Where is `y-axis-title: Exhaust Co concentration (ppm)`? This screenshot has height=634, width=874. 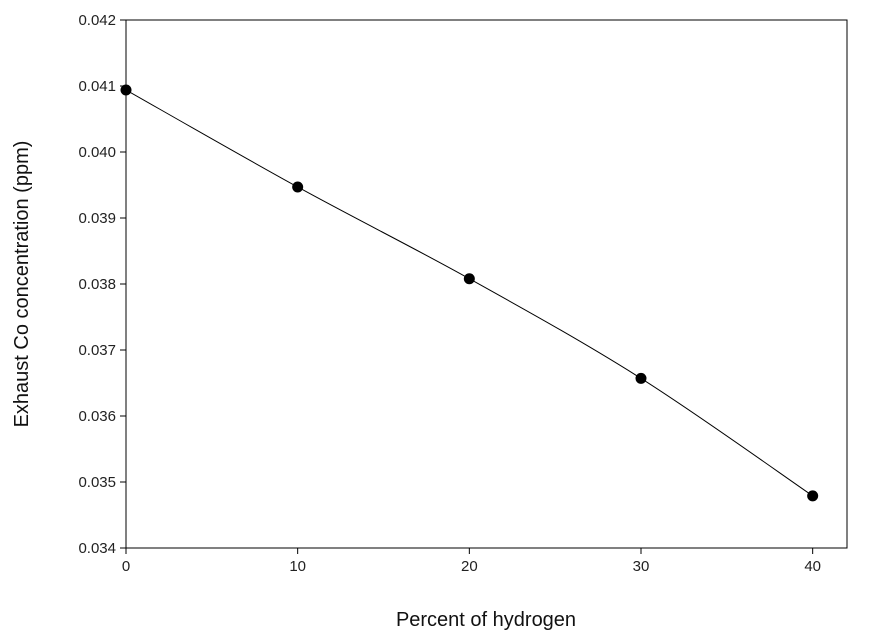
y-axis-title: Exhaust Co concentration (ppm) is located at coordinates (22, 284).